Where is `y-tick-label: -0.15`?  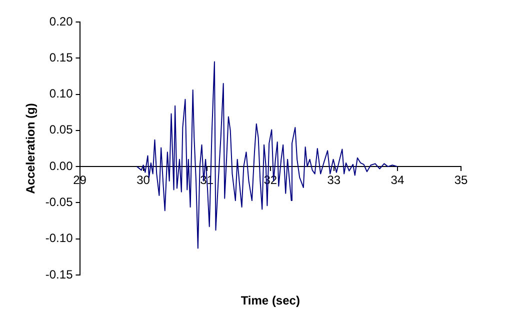
y-tick-label: -0.15 is located at coordinates (59, 274).